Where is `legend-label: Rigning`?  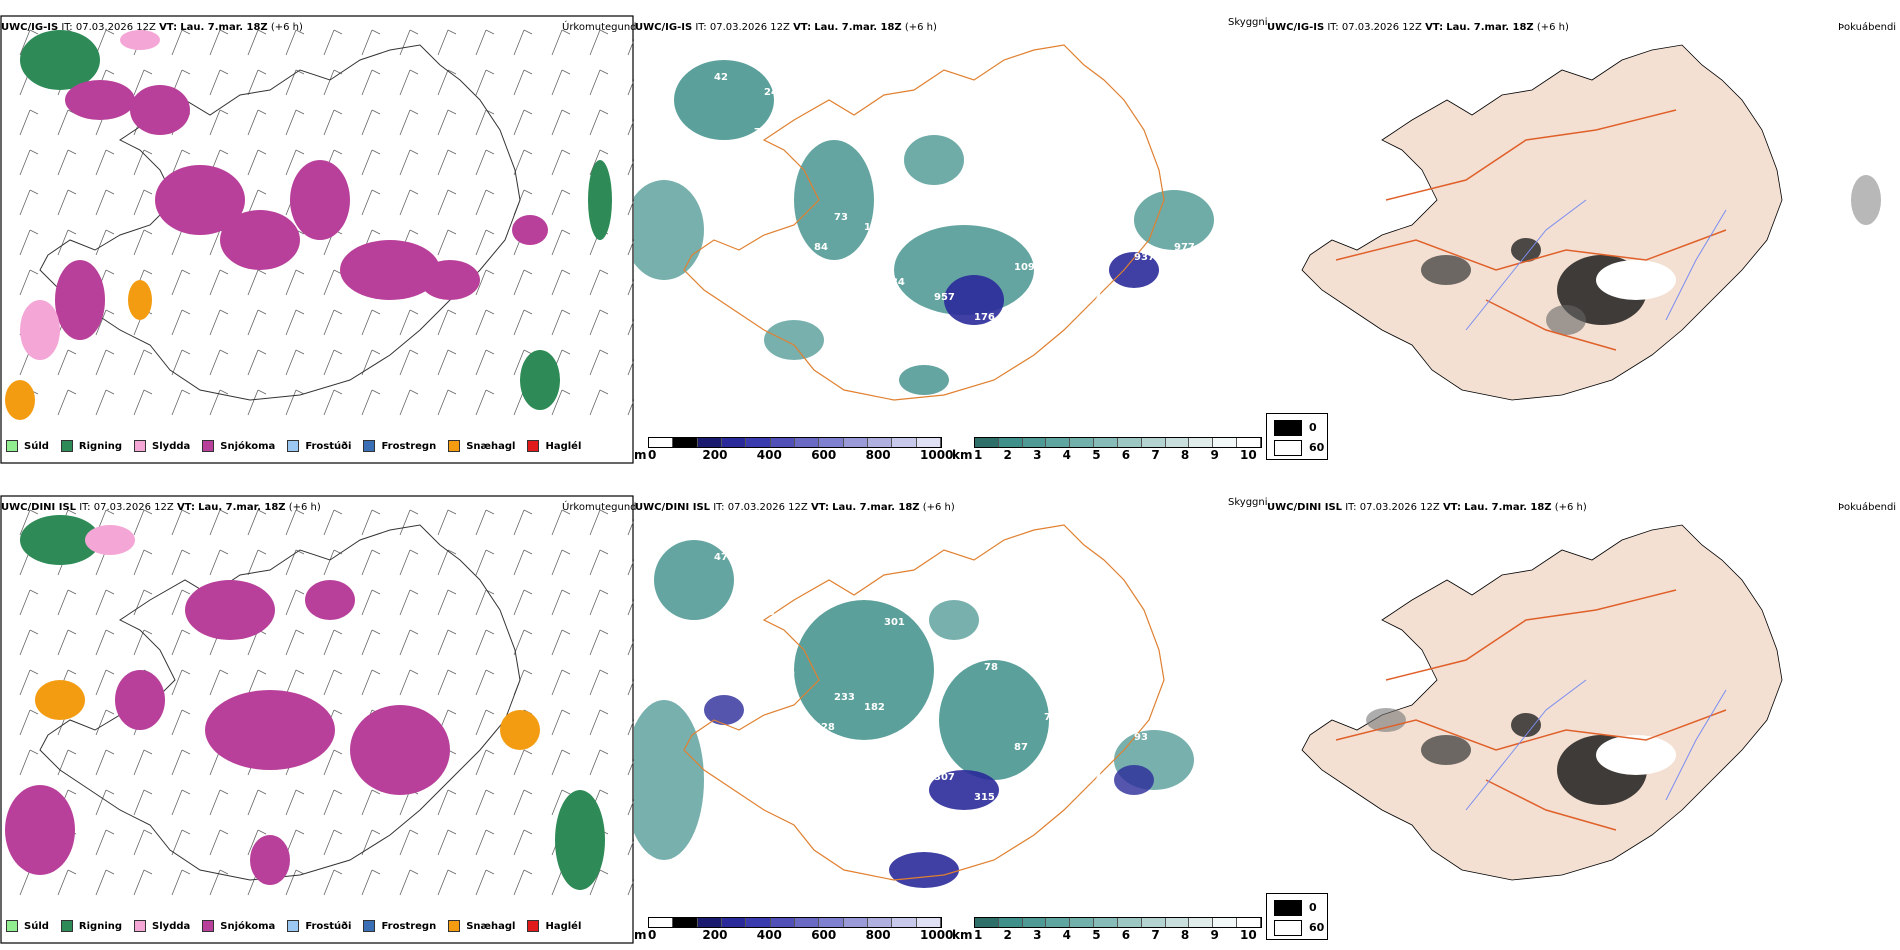 legend-label: Rigning is located at coordinates (100, 926).